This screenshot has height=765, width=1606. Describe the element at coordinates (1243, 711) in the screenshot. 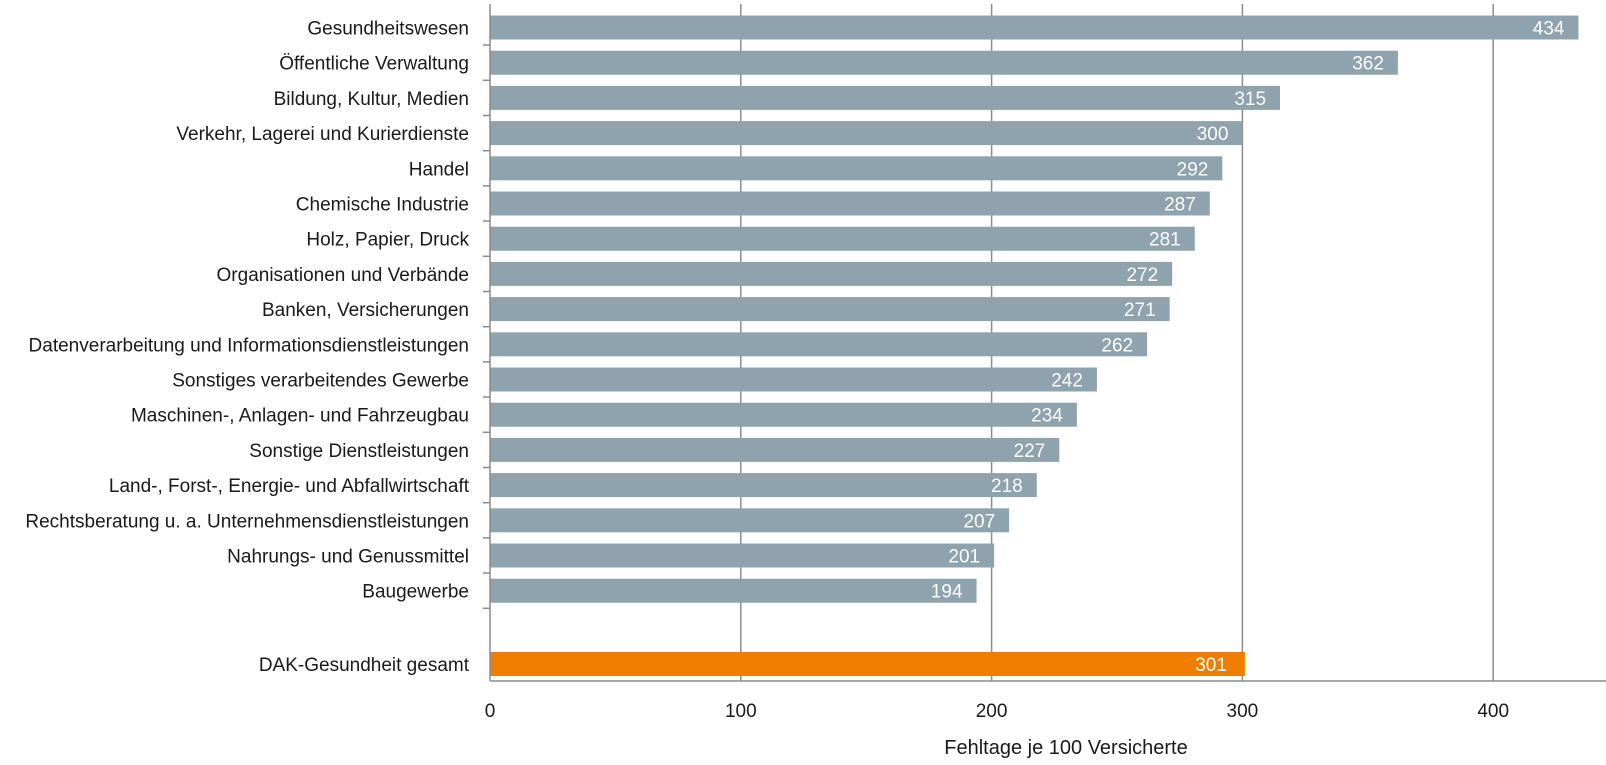

I see `x-tick-label: 300` at that location.